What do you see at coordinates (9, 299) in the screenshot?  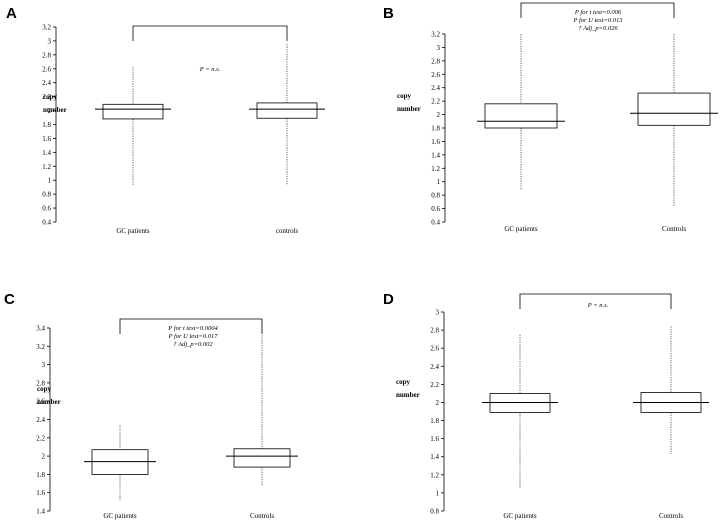 I see `panel-letter: C` at bounding box center [9, 299].